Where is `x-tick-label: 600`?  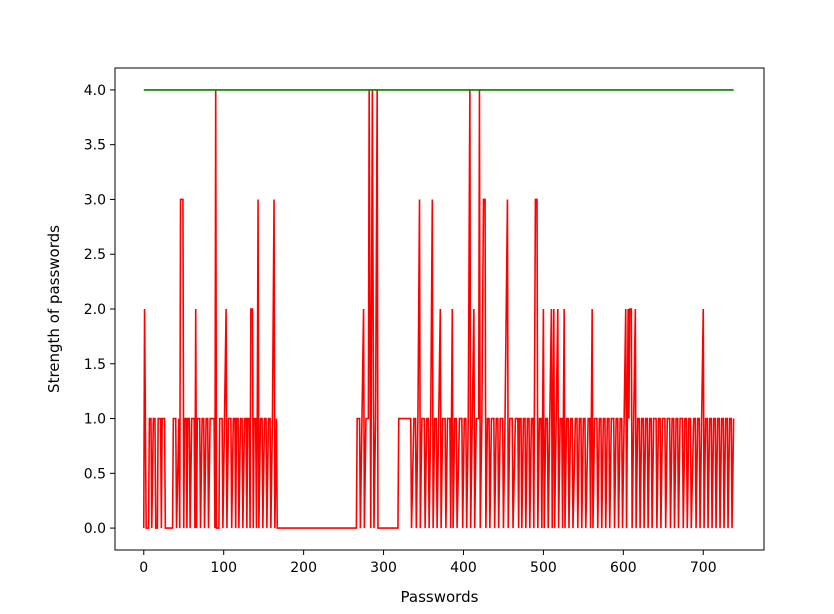
x-tick-label: 600 is located at coordinates (623, 568).